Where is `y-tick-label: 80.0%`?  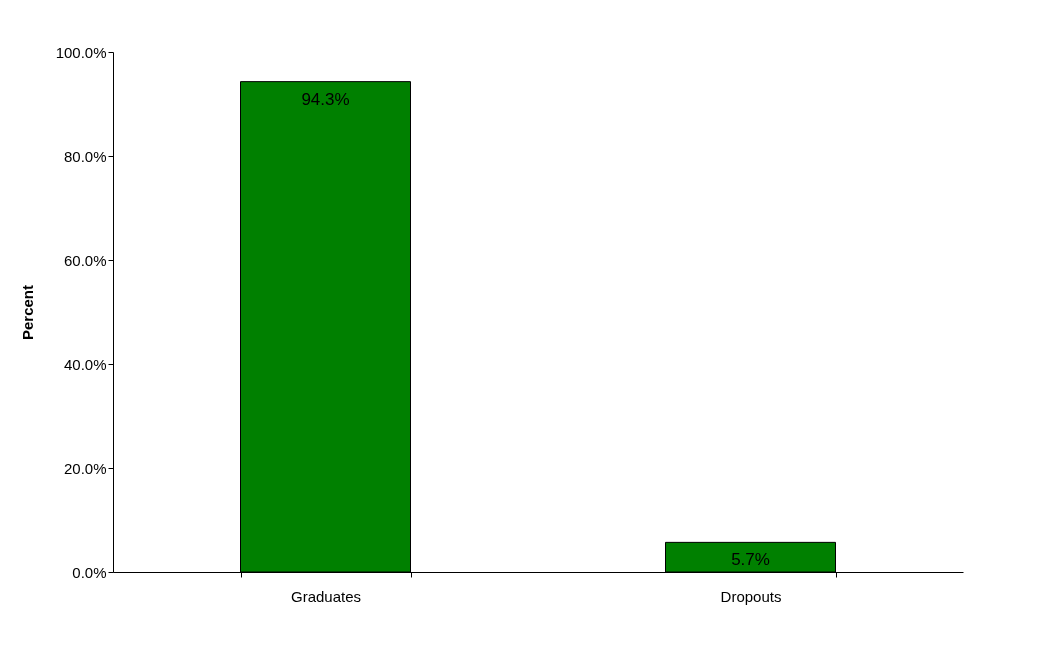
y-tick-label: 80.0% is located at coordinates (85, 156).